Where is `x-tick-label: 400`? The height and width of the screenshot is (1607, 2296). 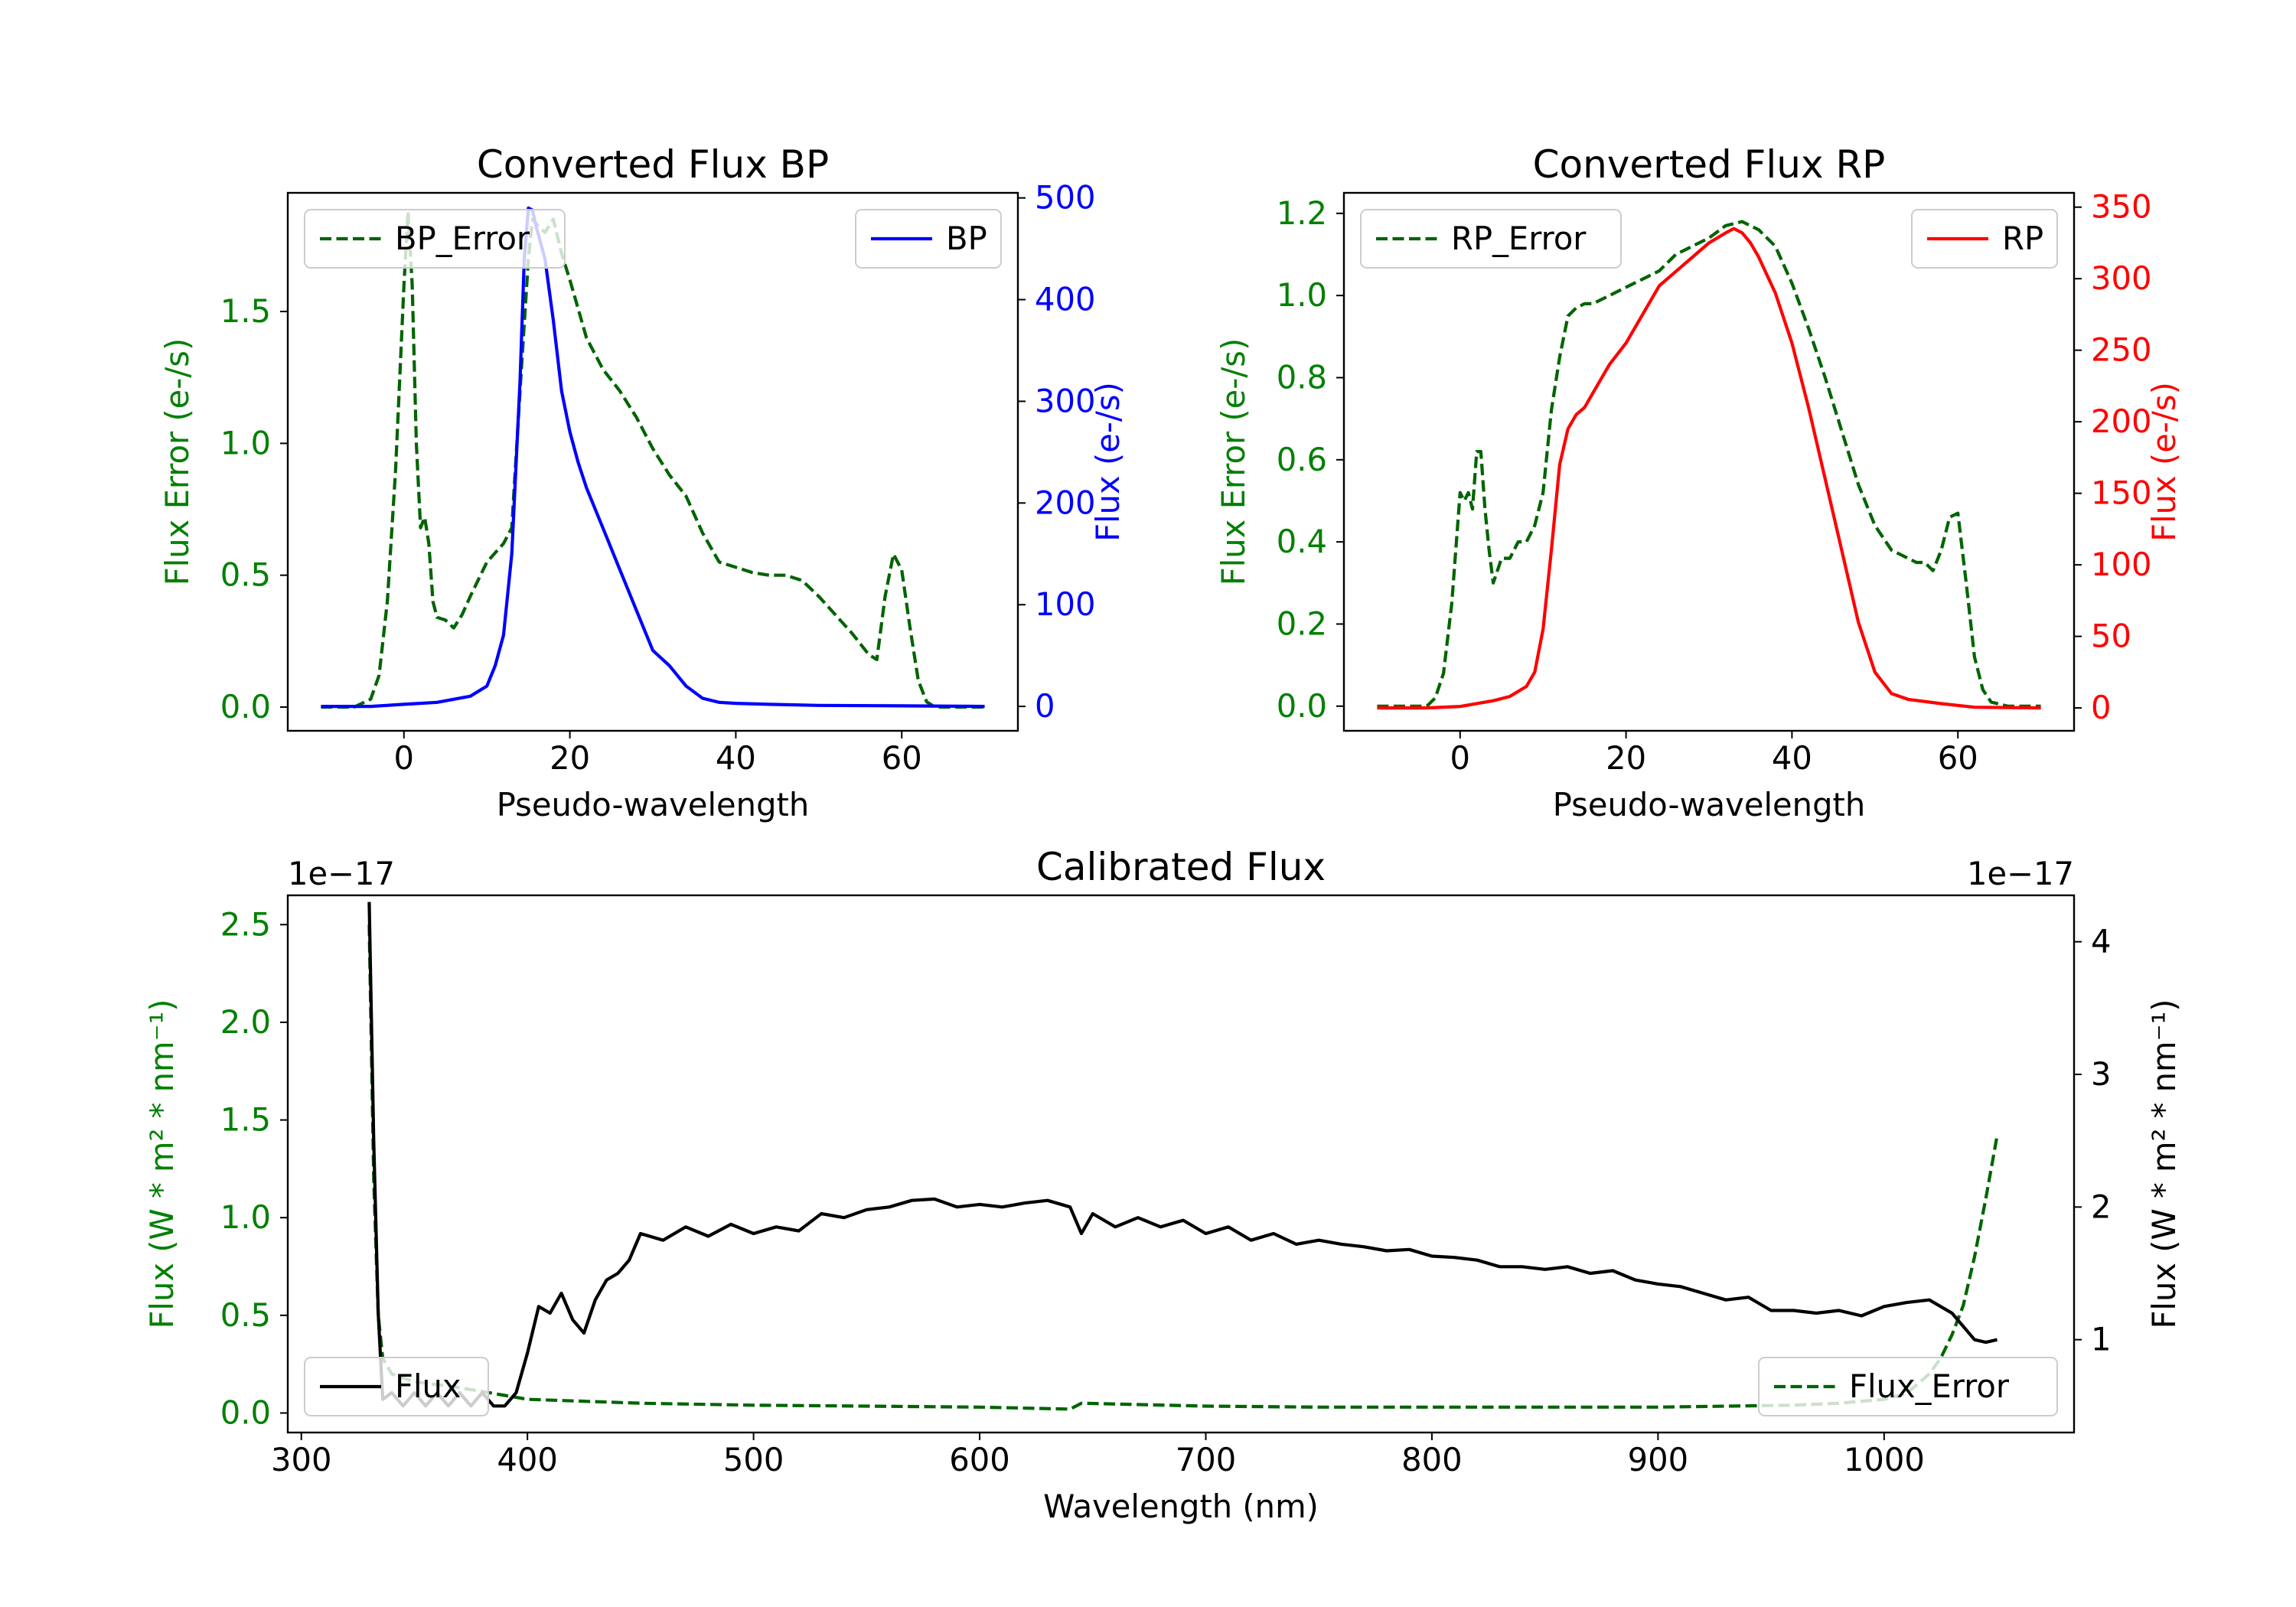
x-tick-label: 400 is located at coordinates (527, 1459).